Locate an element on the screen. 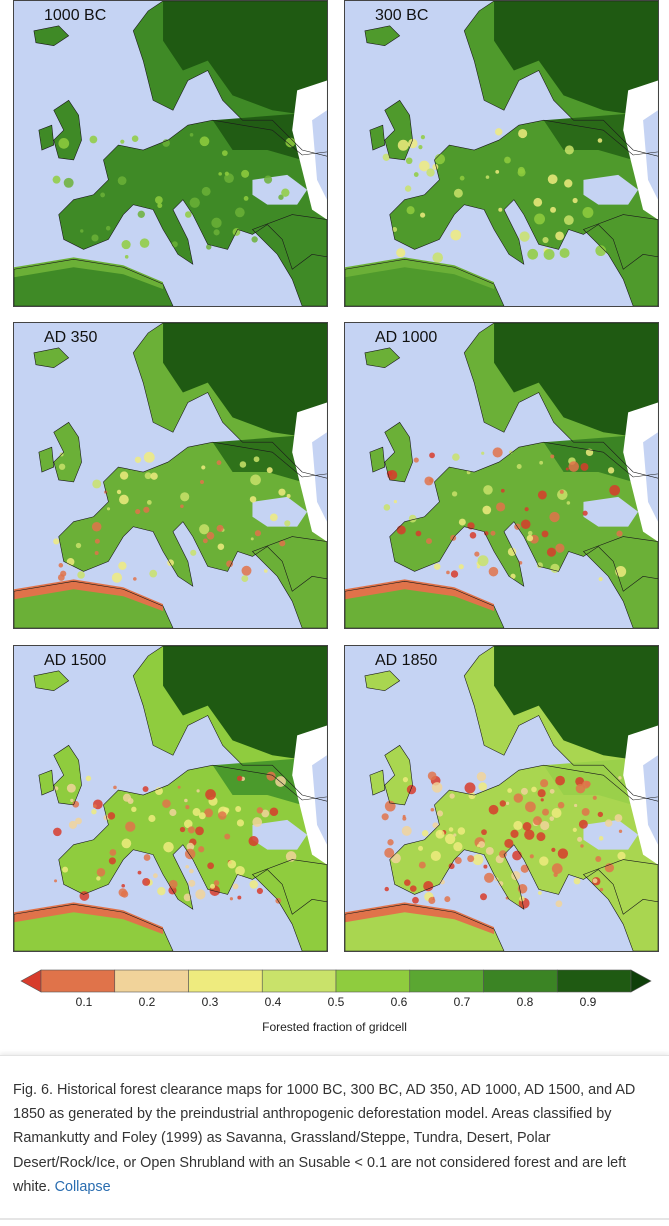 The image size is (669, 1226). map-panel-ad-1000: AD 1000 is located at coordinates (501, 475).